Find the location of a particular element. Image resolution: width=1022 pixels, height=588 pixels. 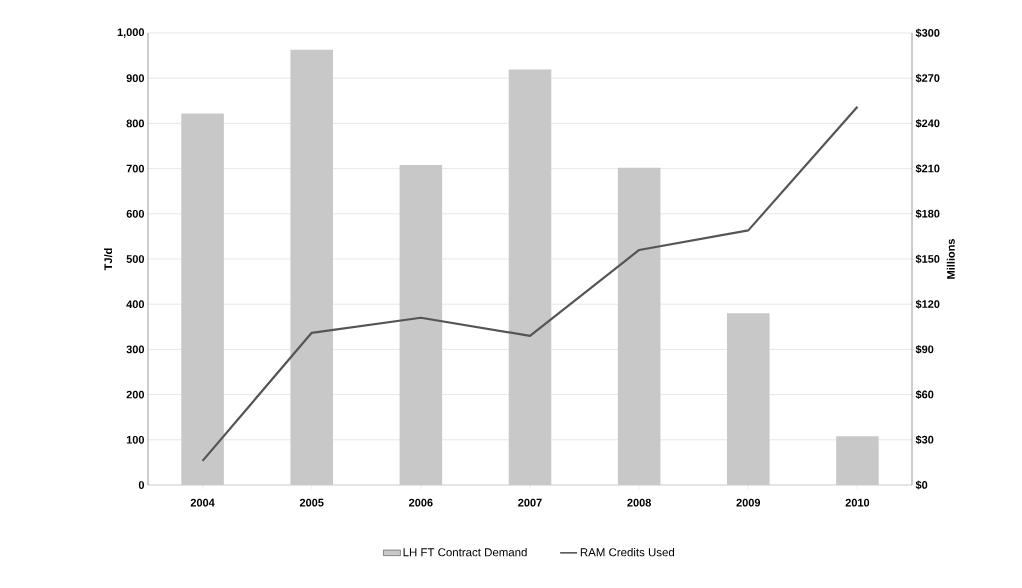

y2-tick-label: $270 is located at coordinates (927, 78).